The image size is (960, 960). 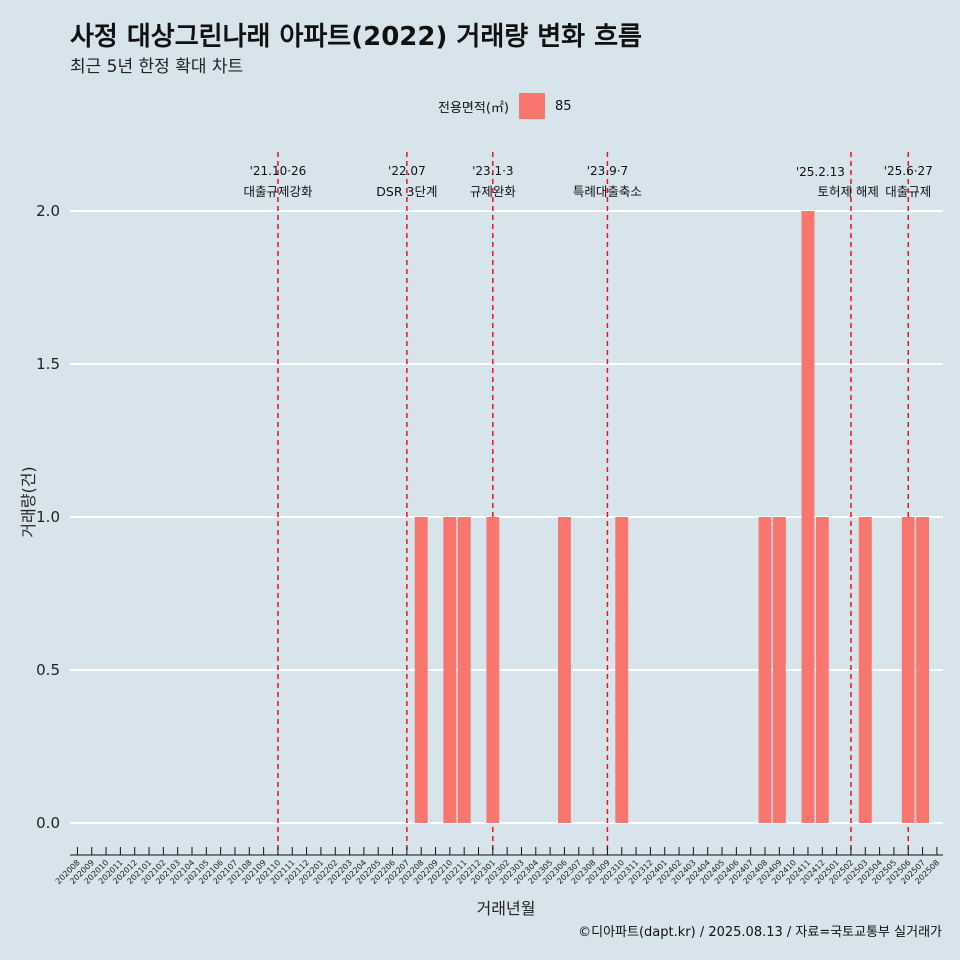 I want to click on event-label: 토허제 해제, so click(x=847, y=191).